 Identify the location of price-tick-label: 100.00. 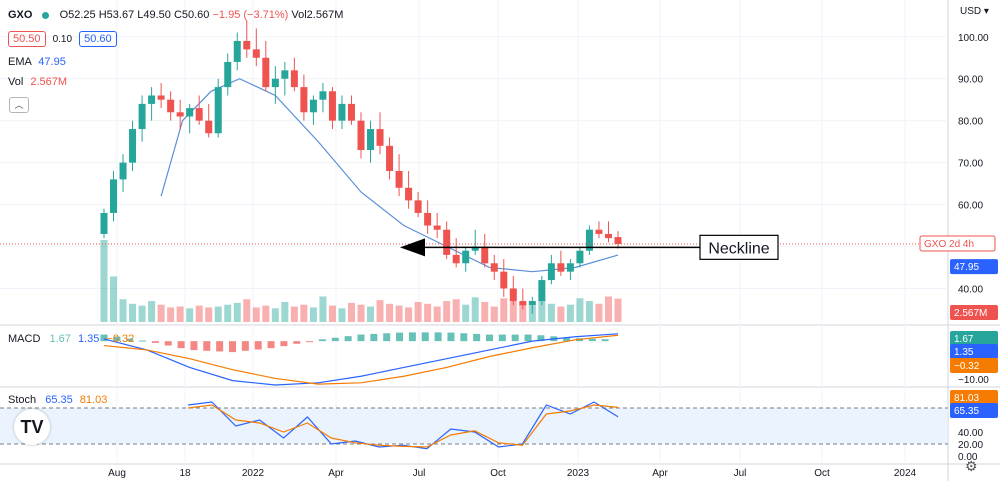
(973, 38).